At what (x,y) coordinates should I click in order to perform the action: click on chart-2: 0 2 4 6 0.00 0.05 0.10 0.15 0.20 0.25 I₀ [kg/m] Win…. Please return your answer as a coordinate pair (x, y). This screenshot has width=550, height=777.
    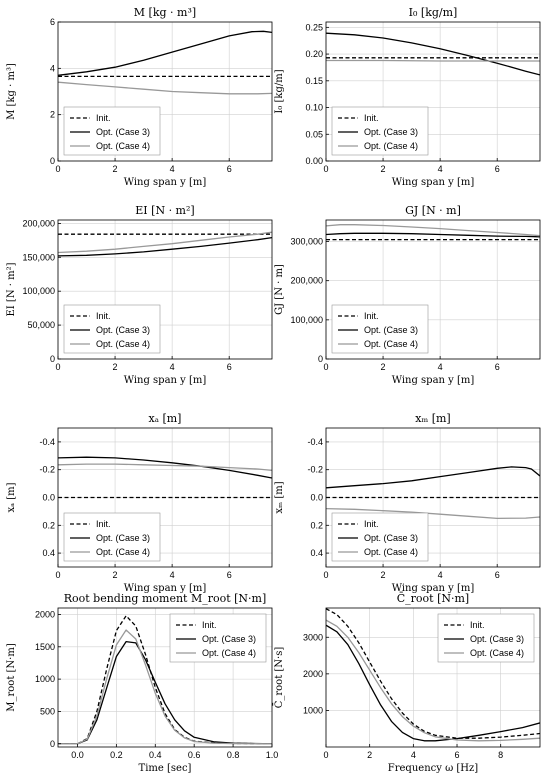
    Looking at the image, I should click on (407, 97).